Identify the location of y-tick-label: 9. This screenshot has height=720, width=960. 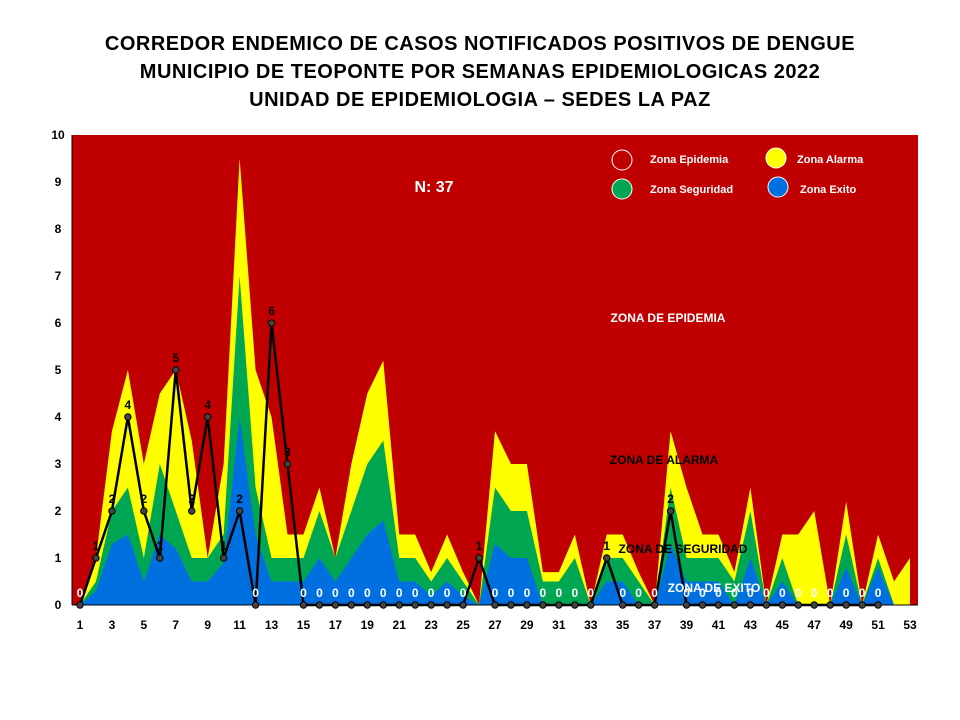
(58, 182).